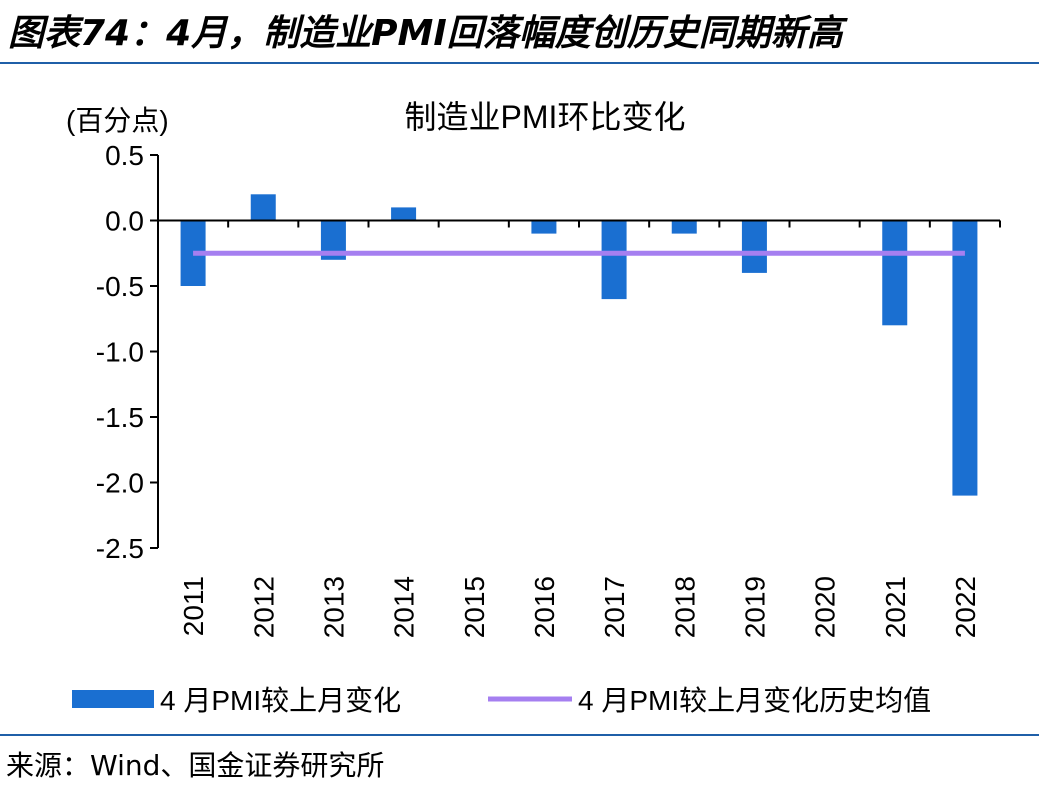 This screenshot has height=795, width=1039. Describe the element at coordinates (825, 607) in the screenshot. I see `x-tick-label: 2020` at that location.